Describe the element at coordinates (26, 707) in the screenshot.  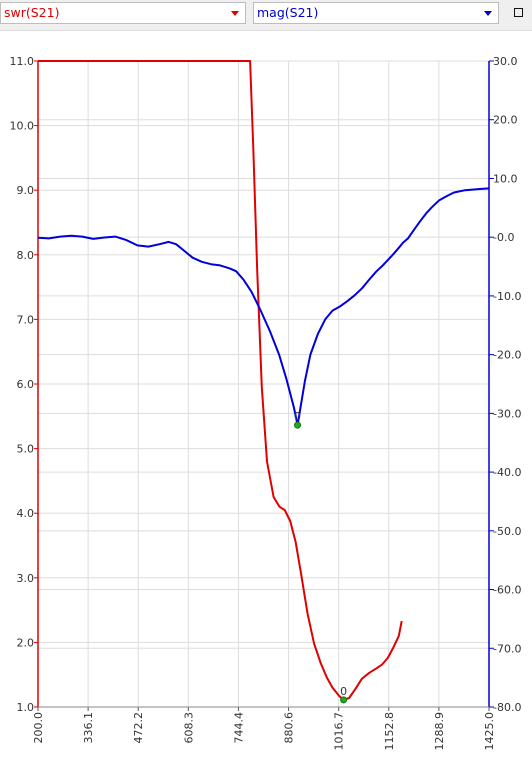
I see `left-axis-tick-label: 1.0` at that location.